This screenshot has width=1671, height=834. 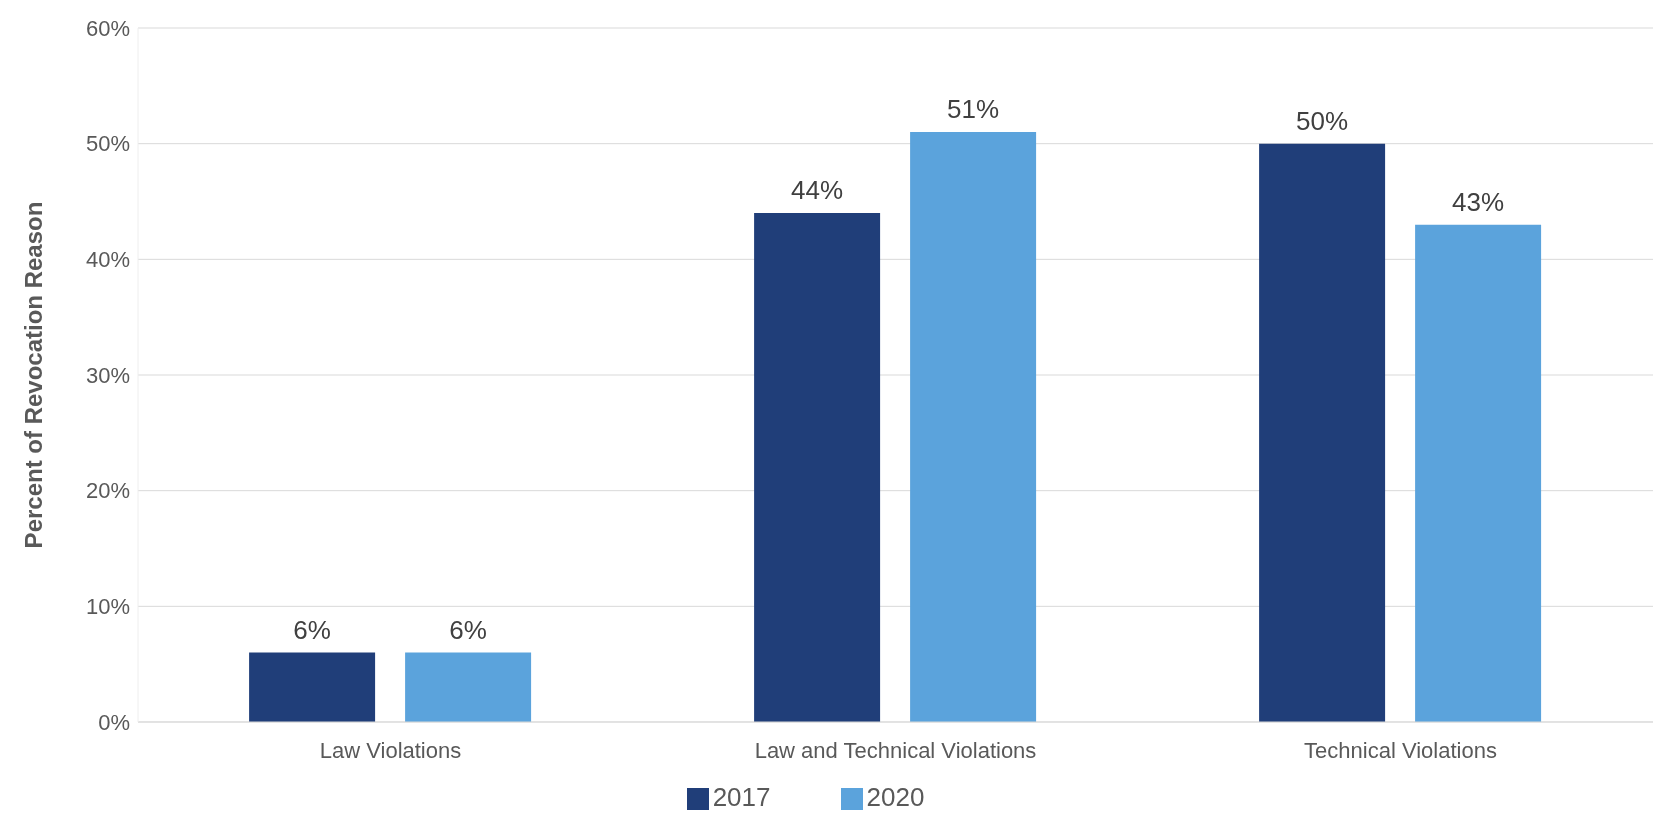 I want to click on x-tick-label: Law Violations, so click(x=390, y=750).